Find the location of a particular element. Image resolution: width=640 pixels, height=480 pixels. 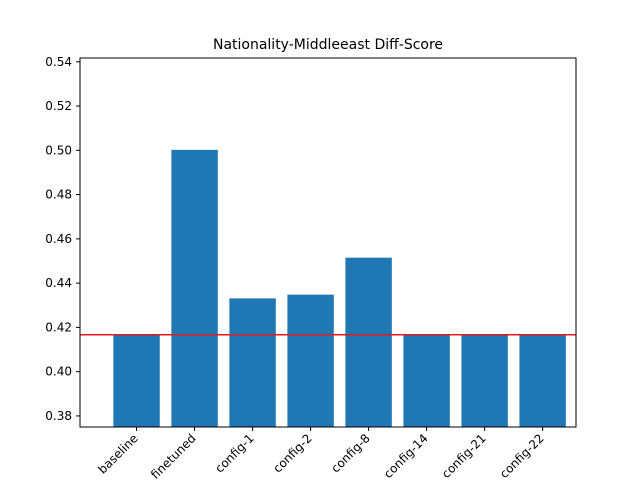

y-tick-label: 0.40 is located at coordinates (58, 372).